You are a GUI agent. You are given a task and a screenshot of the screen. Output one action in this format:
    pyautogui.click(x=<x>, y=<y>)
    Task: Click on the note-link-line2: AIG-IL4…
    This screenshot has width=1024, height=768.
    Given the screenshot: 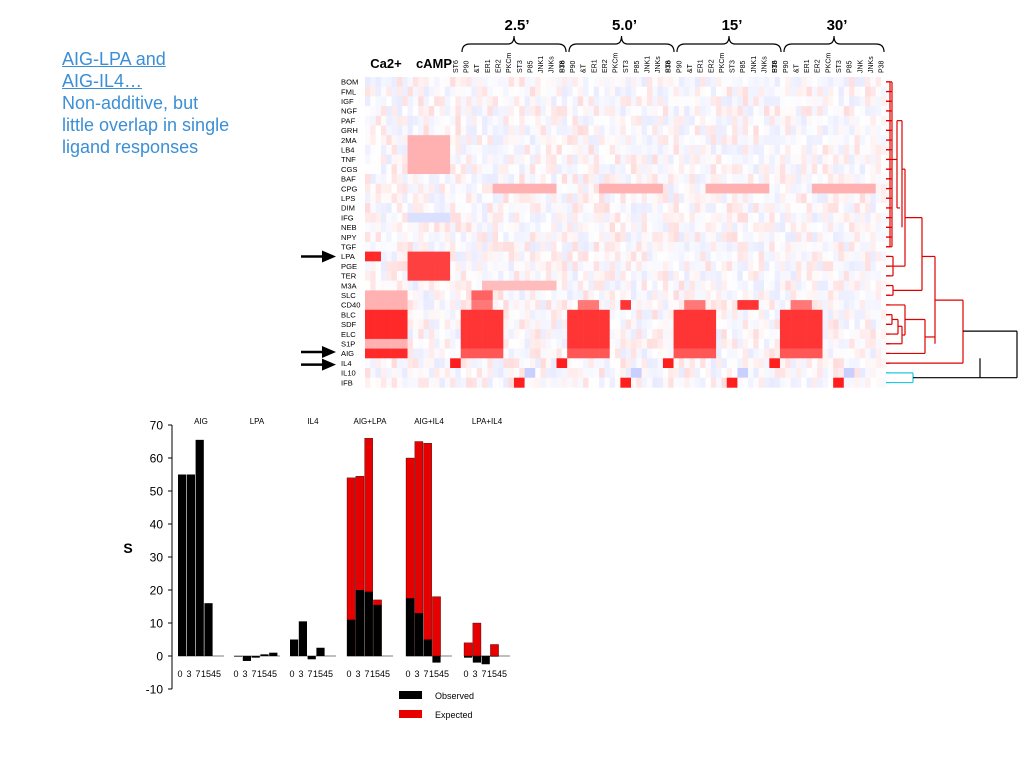 What is the action you would take?
    pyautogui.click(x=102, y=81)
    